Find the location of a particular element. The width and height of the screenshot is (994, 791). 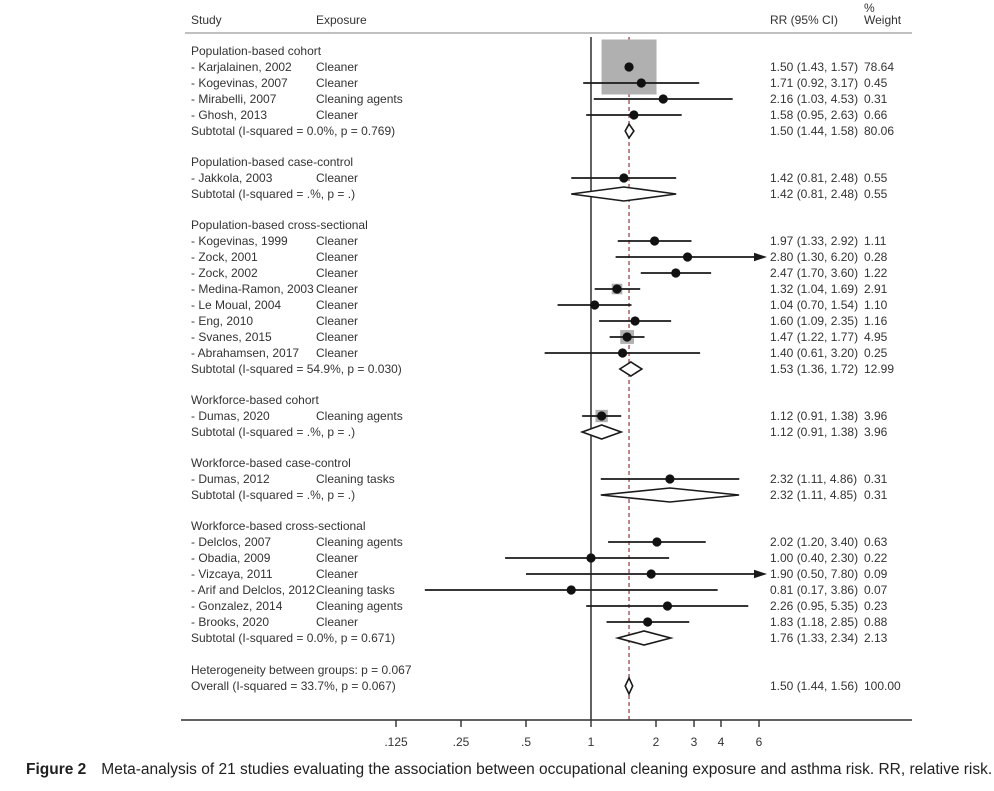

subtotal-rr-ci: 1.53 (1.36, 1.72) is located at coordinates (814, 369).